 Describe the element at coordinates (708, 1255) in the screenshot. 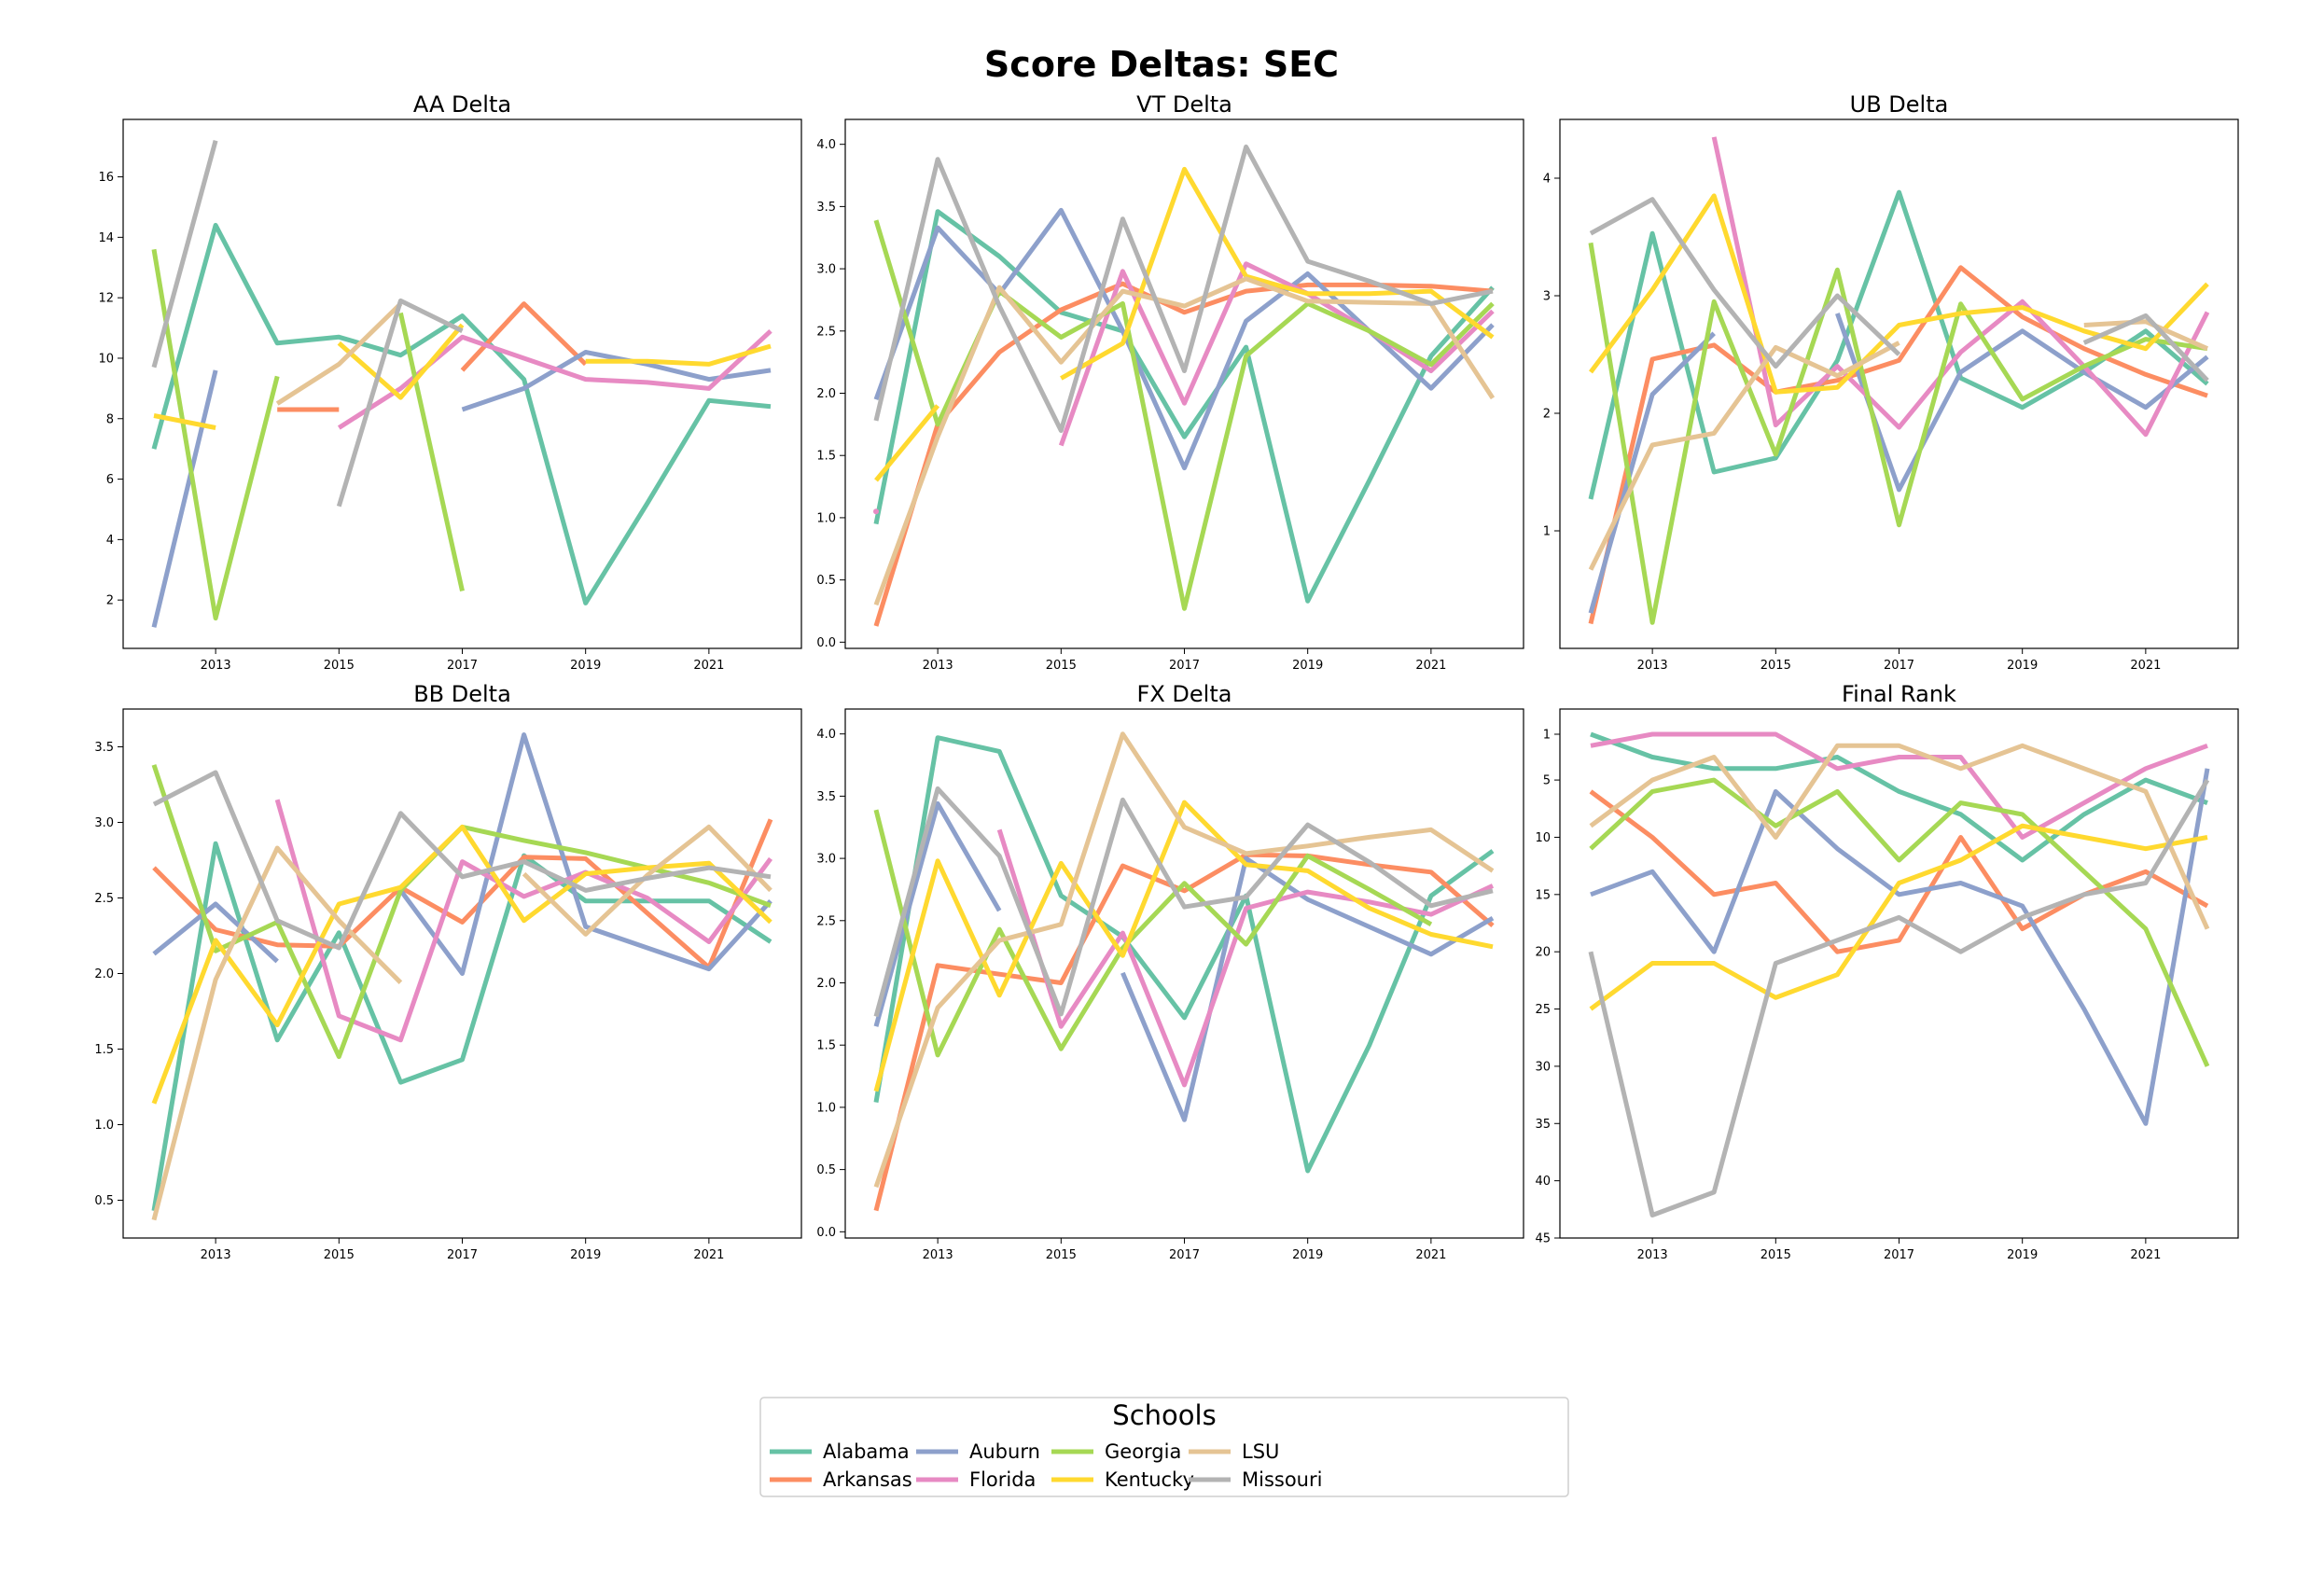

I see `x-tick-label: 2021` at that location.